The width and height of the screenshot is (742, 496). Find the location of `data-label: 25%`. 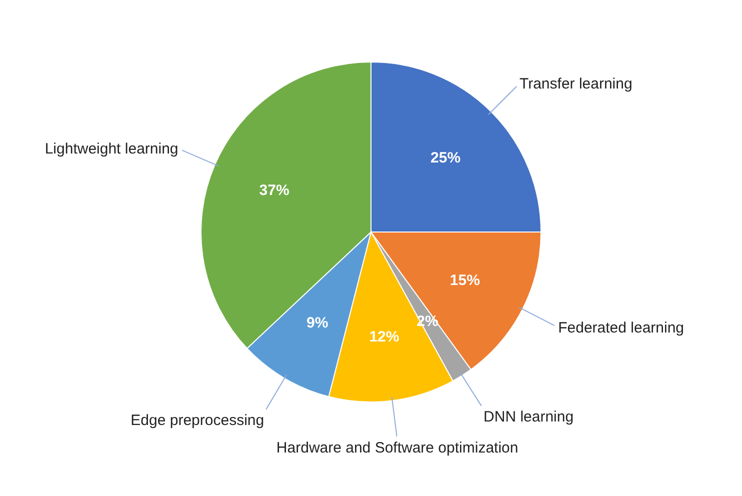

data-label: 25% is located at coordinates (445, 157).